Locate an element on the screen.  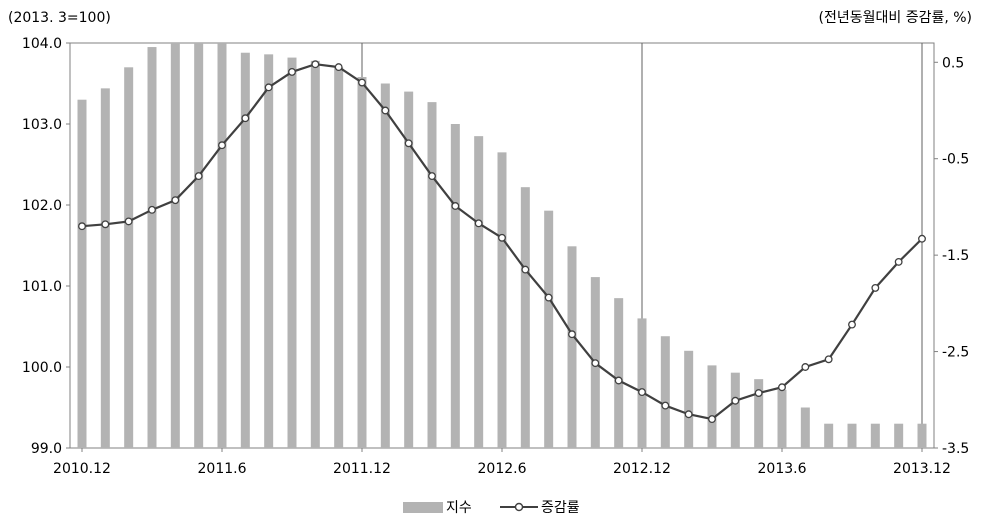
left-tick-label: 104.0 is located at coordinates (42, 44).